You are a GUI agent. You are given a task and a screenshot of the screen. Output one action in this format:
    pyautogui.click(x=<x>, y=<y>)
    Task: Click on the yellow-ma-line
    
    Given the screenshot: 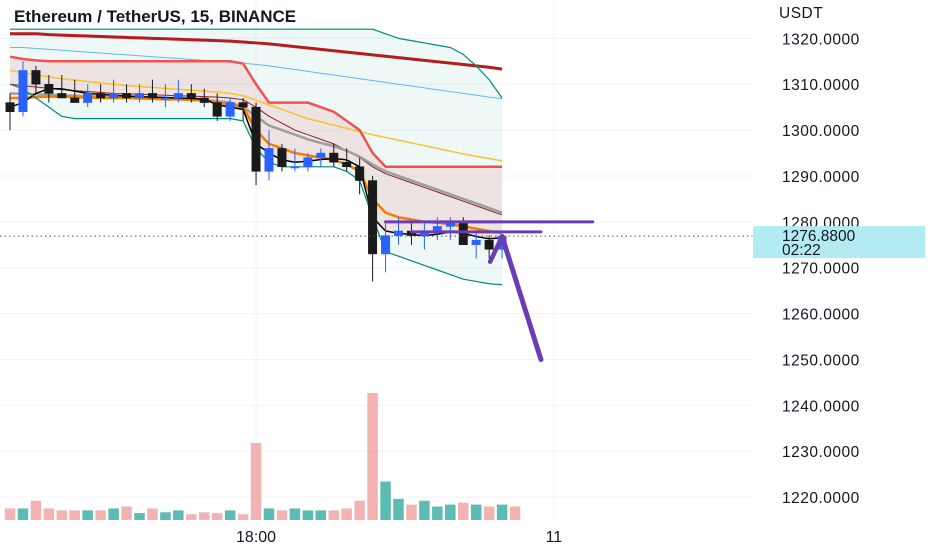 What is the action you would take?
    pyautogui.click(x=256, y=115)
    